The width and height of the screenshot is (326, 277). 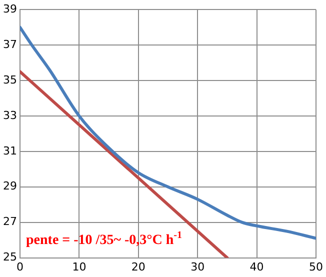 I want to click on y-tick-label: 25, so click(x=9, y=257).